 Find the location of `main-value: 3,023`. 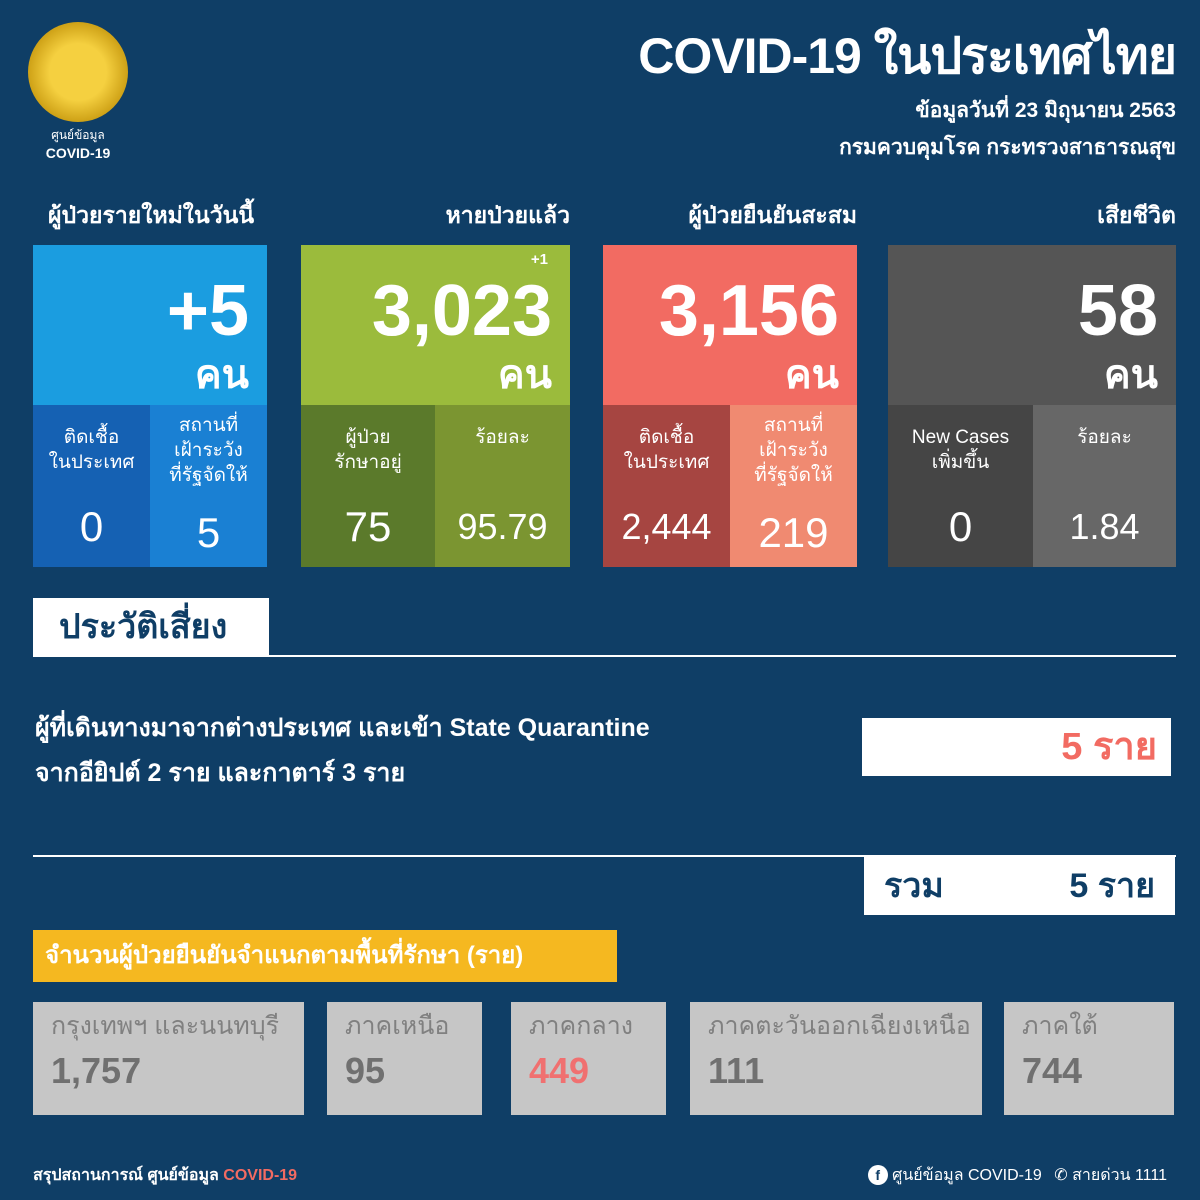

main-value: 3,023 is located at coordinates (461, 311).